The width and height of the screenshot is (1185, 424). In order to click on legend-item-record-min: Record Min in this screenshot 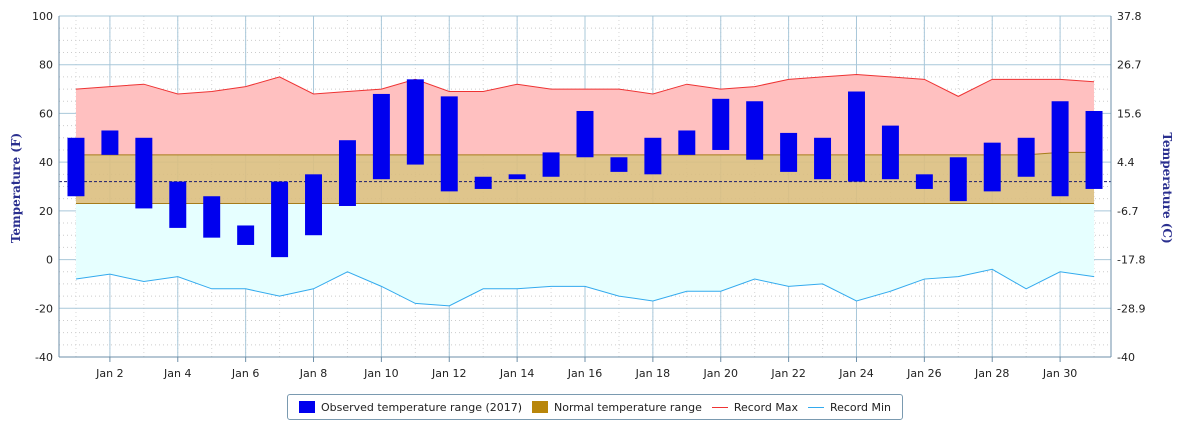, I will do `click(849, 407)`.